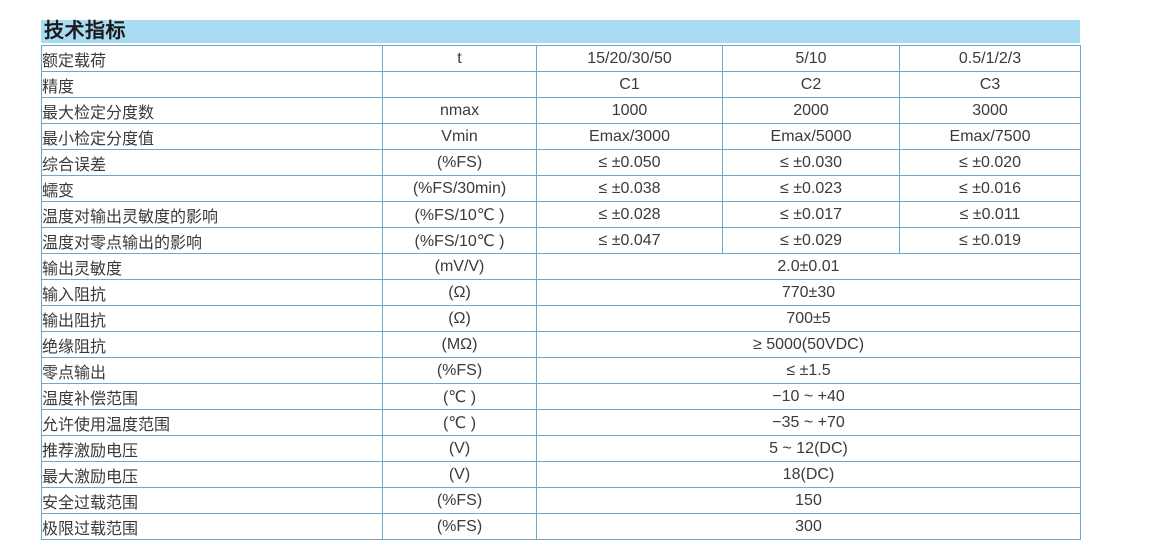  Describe the element at coordinates (629, 214) in the screenshot. I see `spec-value: ≤ ±0.028` at that location.